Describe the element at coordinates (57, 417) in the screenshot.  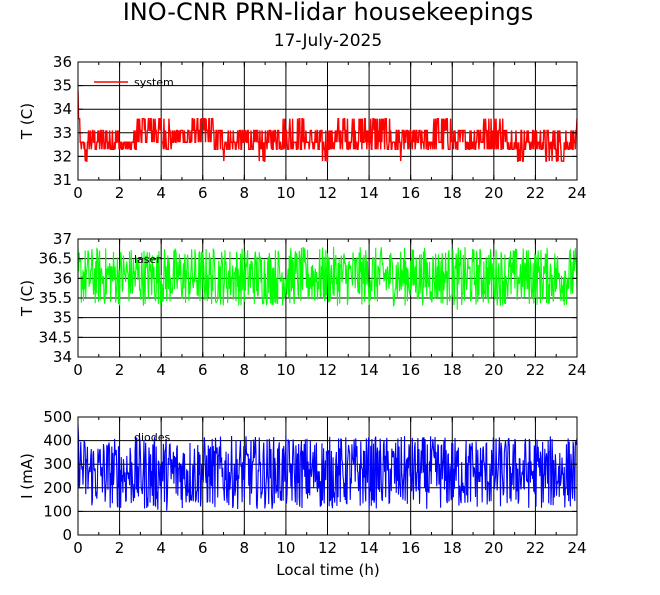
I see `y-tick-label: 500` at that location.